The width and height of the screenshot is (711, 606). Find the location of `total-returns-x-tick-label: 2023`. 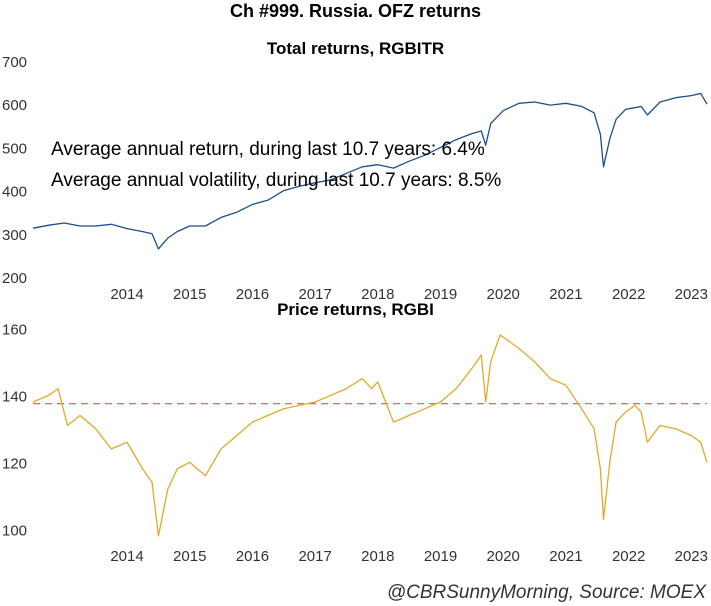

total-returns-x-tick-label: 2023 is located at coordinates (691, 294).